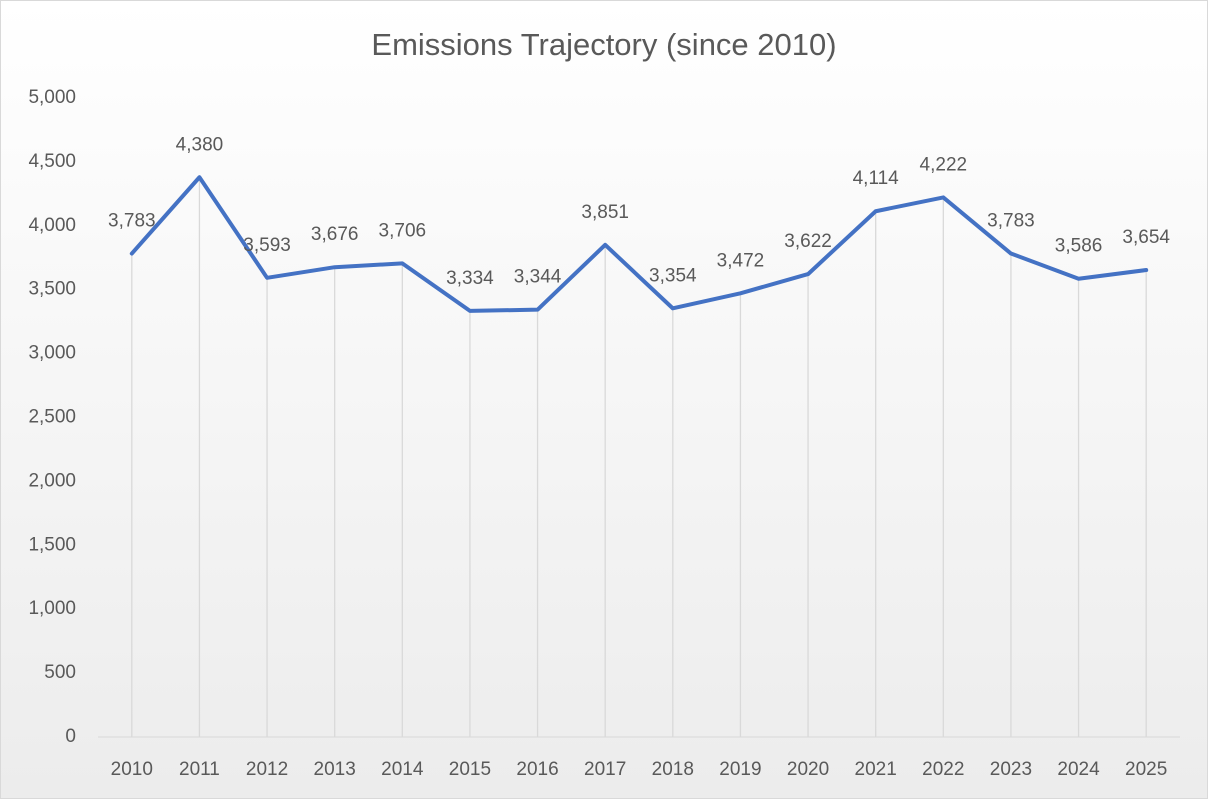 This screenshot has width=1208, height=799. What do you see at coordinates (741, 260) in the screenshot?
I see `data-label: 3,472` at bounding box center [741, 260].